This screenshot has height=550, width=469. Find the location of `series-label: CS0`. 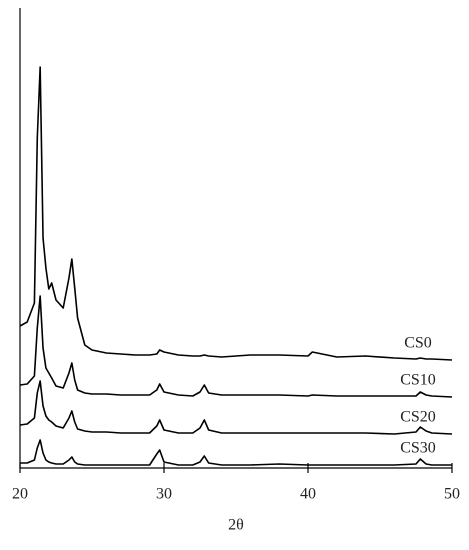

series-label: CS0 is located at coordinates (418, 343).